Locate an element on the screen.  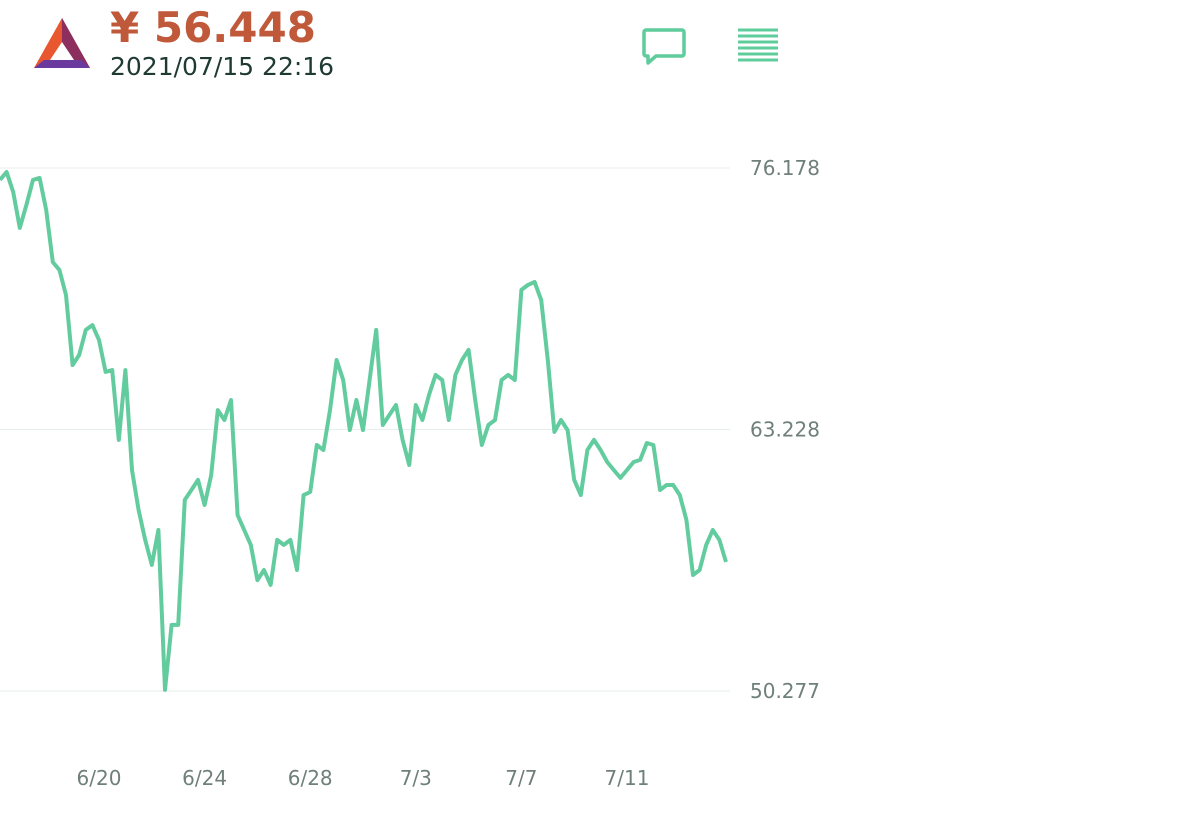
y-tick-label: 63.228 is located at coordinates (785, 429).